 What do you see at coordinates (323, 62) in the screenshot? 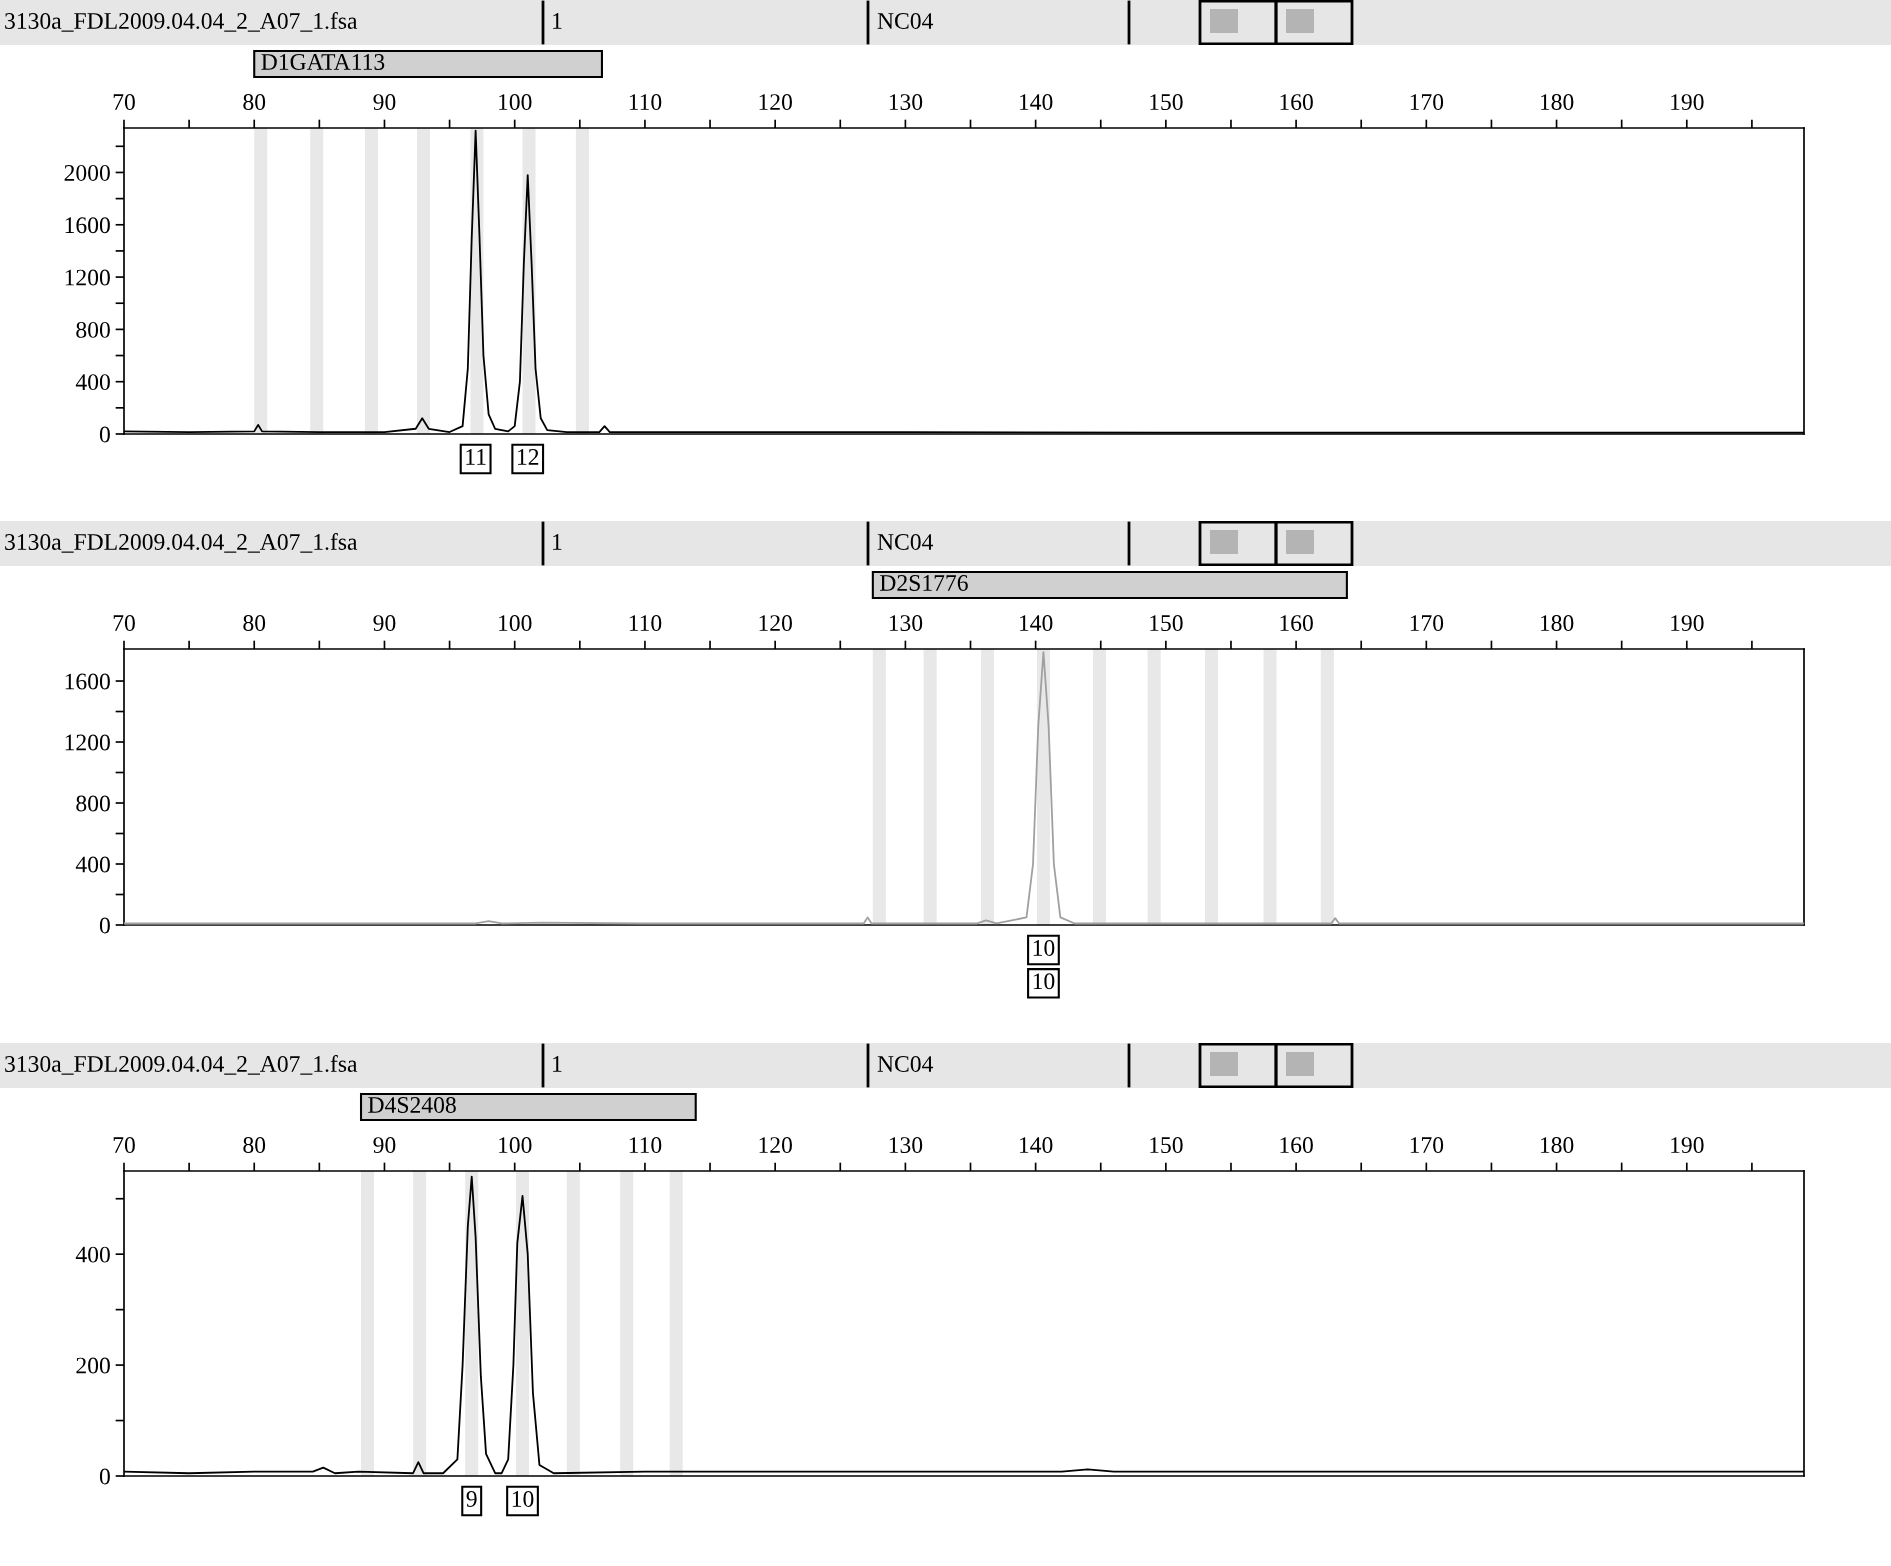
I see `text: D1GATA113` at bounding box center [323, 62].